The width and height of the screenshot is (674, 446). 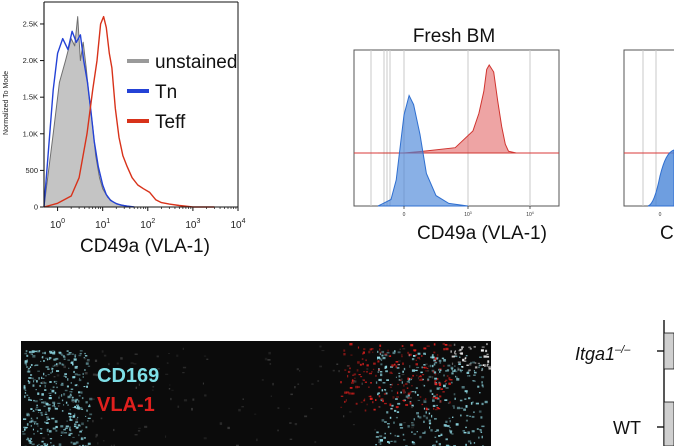 What do you see at coordinates (196, 62) in the screenshot?
I see `legend-label-unstained: unstained` at bounding box center [196, 62].